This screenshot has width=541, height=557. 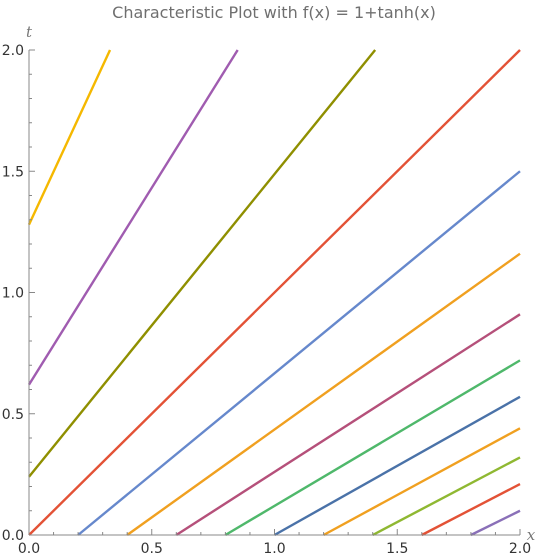 What do you see at coordinates (13, 536) in the screenshot?
I see `y-tick-label: 0.0` at bounding box center [13, 536].